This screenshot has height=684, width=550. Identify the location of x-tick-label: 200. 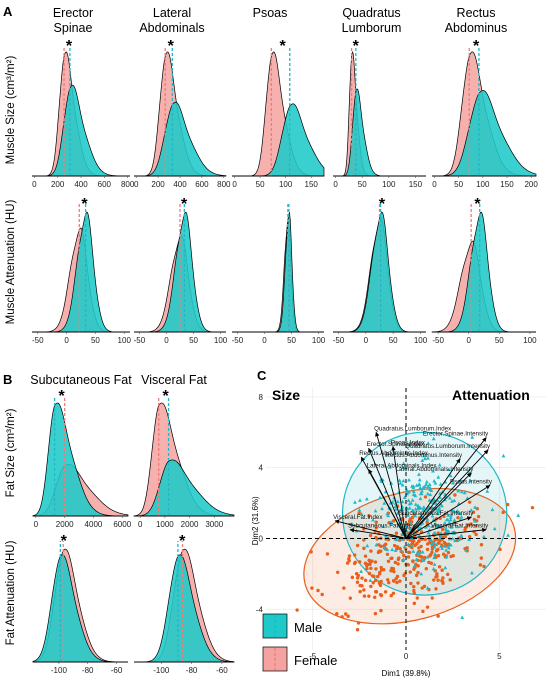
(158, 184).